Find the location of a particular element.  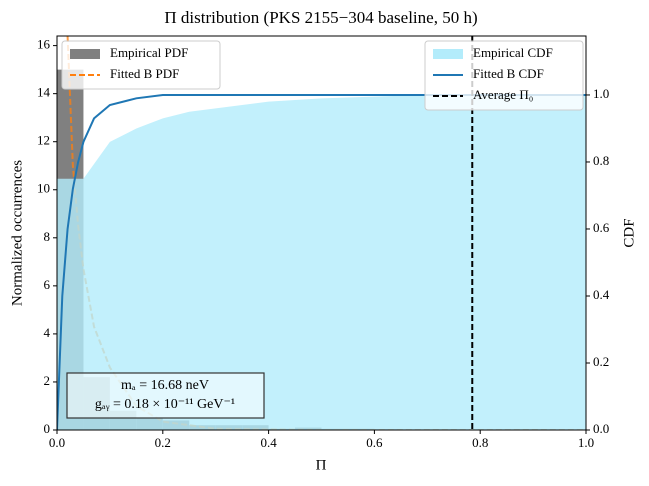

y2-axis-label: CDF is located at coordinates (629, 232).